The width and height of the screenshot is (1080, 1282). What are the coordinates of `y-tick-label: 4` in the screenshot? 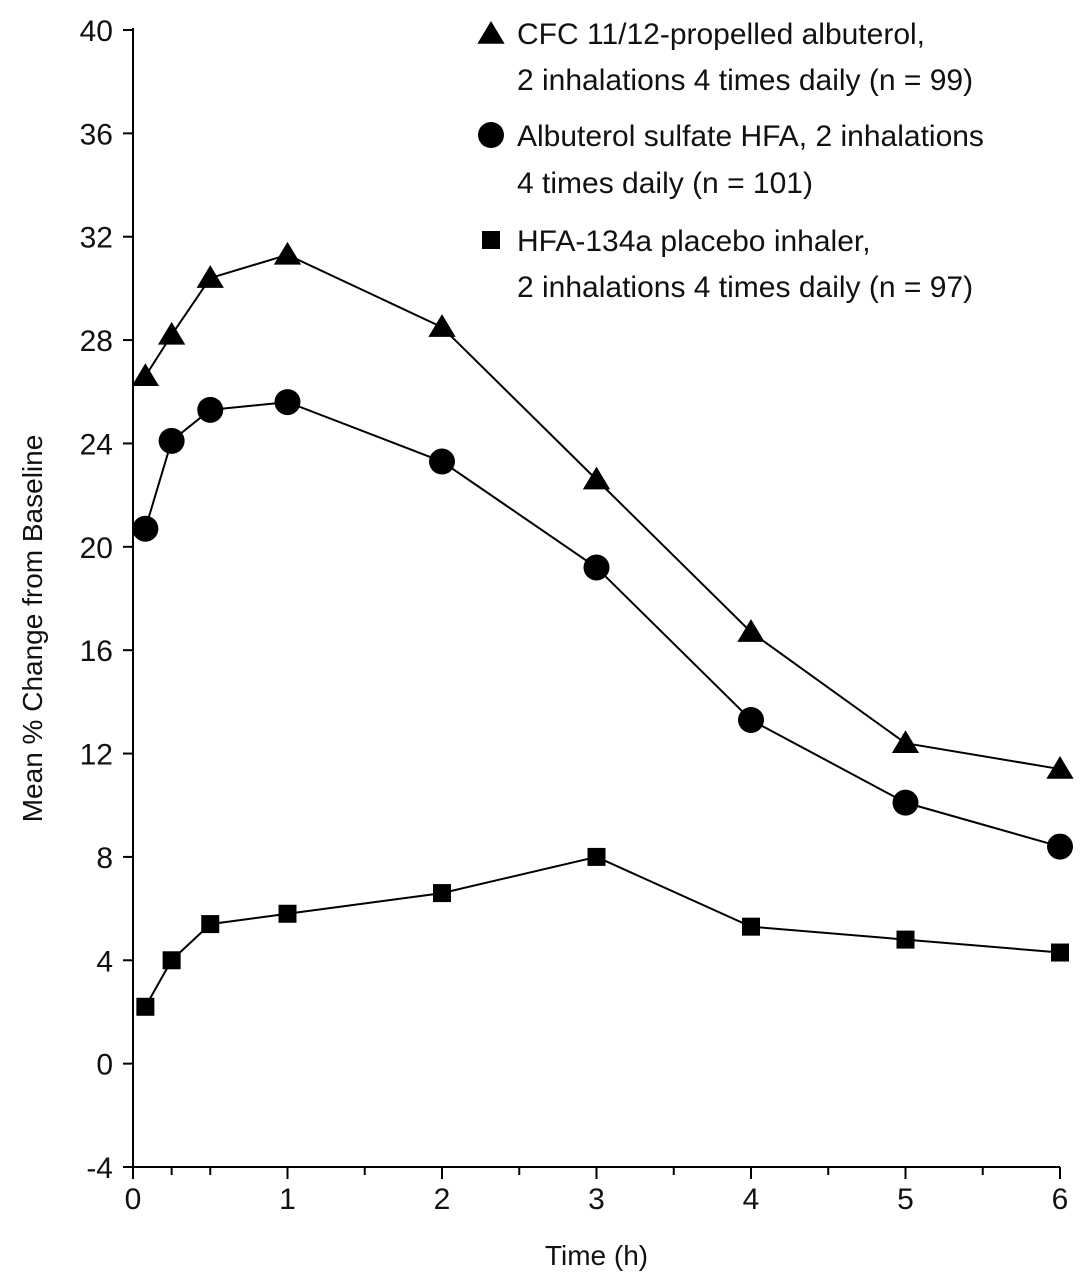 It's located at (104, 961).